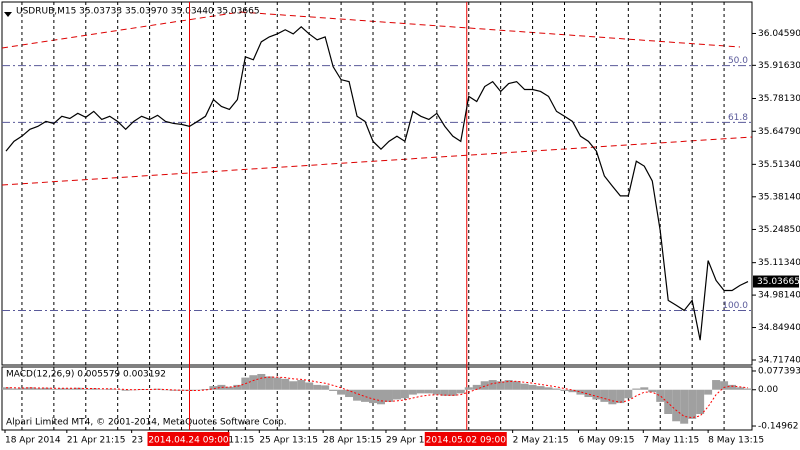 The height and width of the screenshot is (450, 800). I want to click on fib-label: 61.8, so click(738, 118).